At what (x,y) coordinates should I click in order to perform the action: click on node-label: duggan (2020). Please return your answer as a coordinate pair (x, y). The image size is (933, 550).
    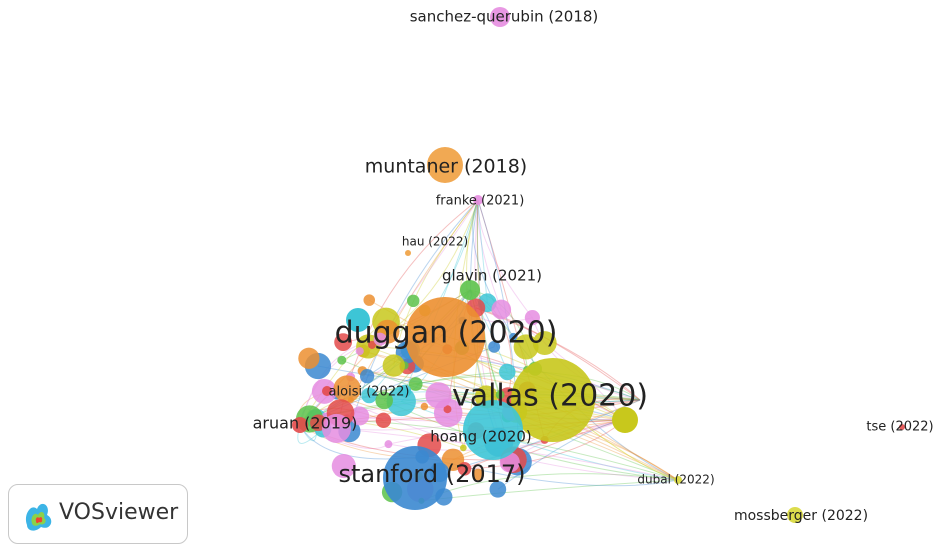
    Looking at the image, I should click on (446, 333).